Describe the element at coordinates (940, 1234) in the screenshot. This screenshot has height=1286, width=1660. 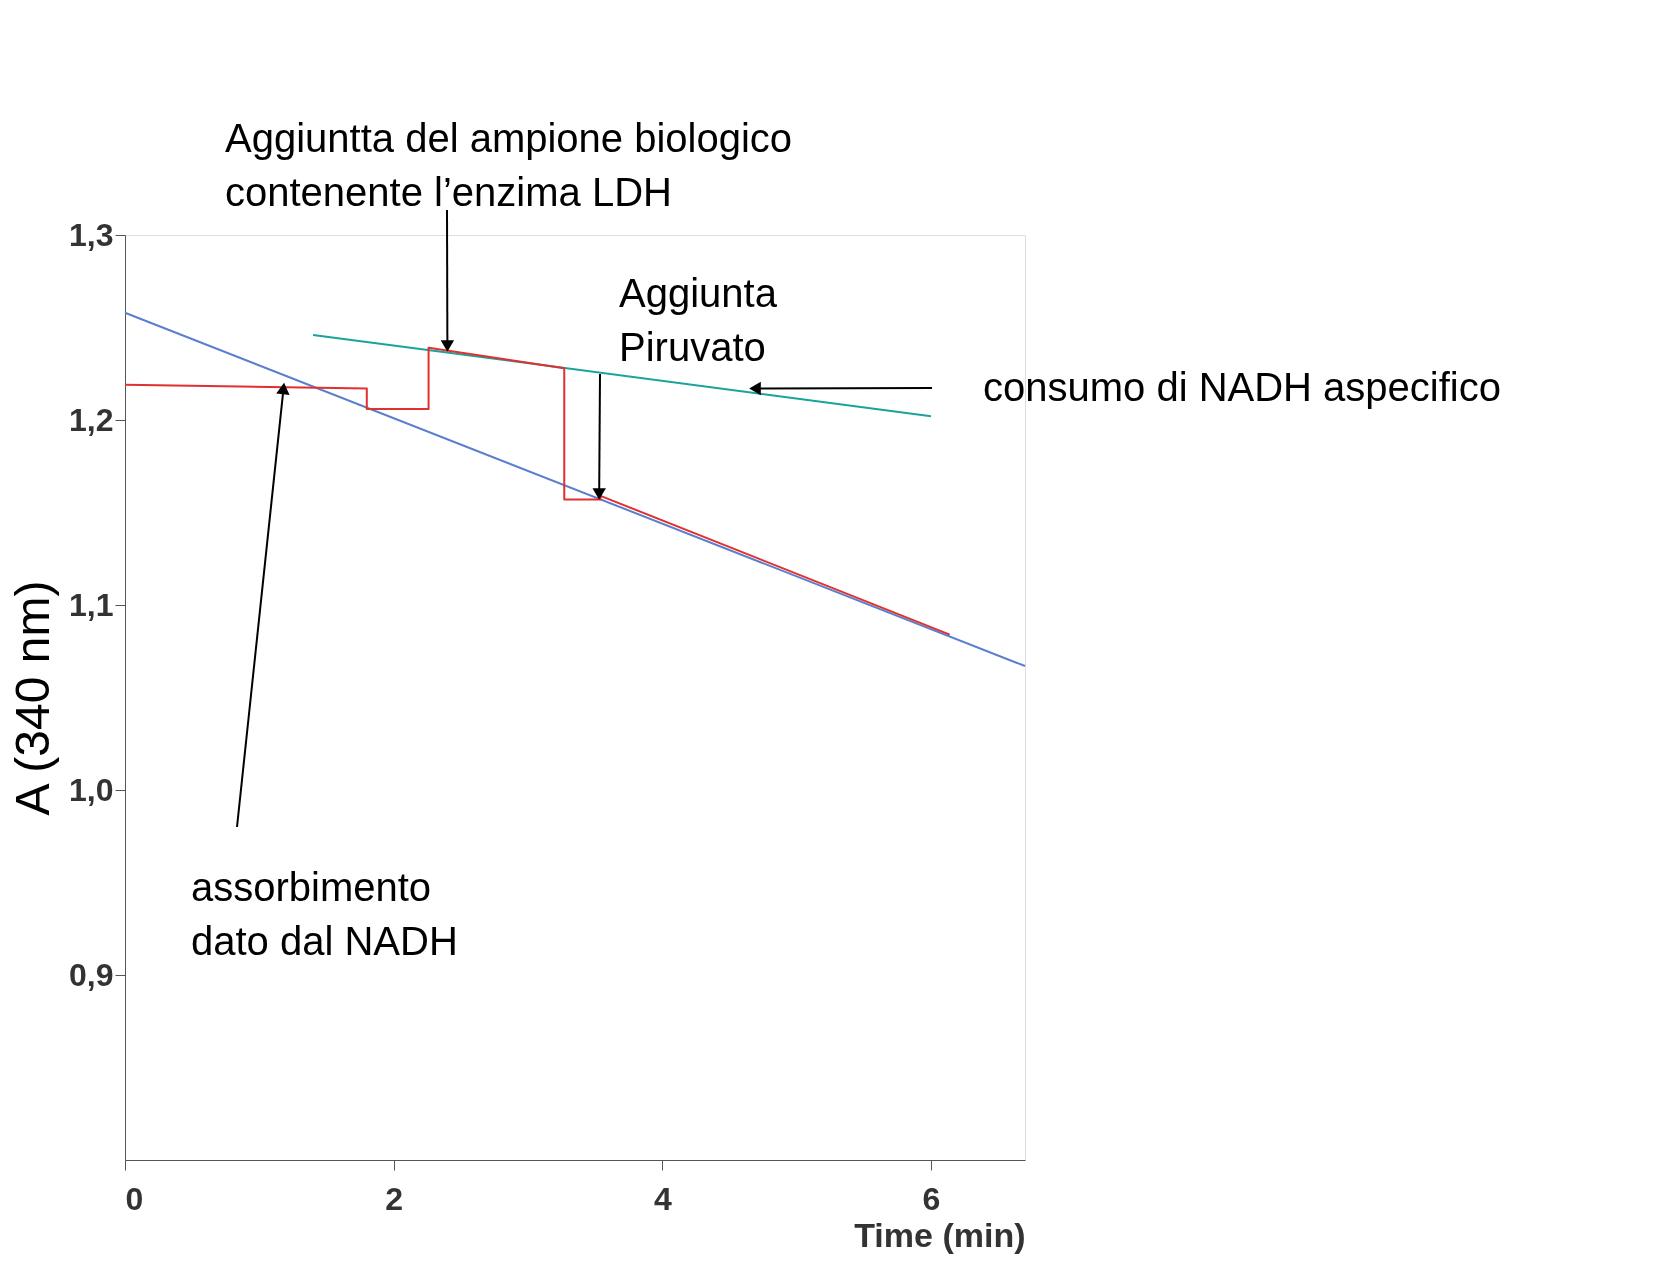
I see `x-axis-title: Time (min)` at that location.